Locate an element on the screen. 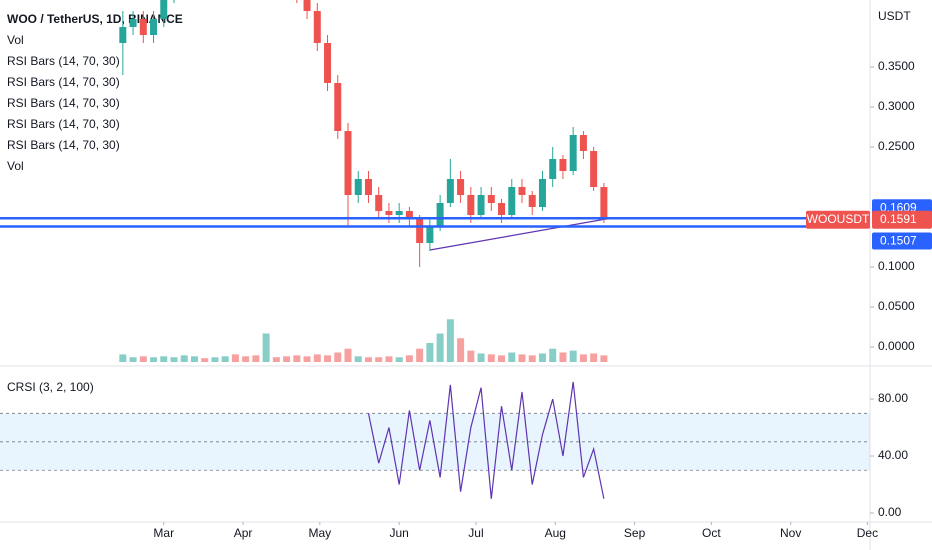 This screenshot has width=932, height=550. level-tag is located at coordinates (902, 241).